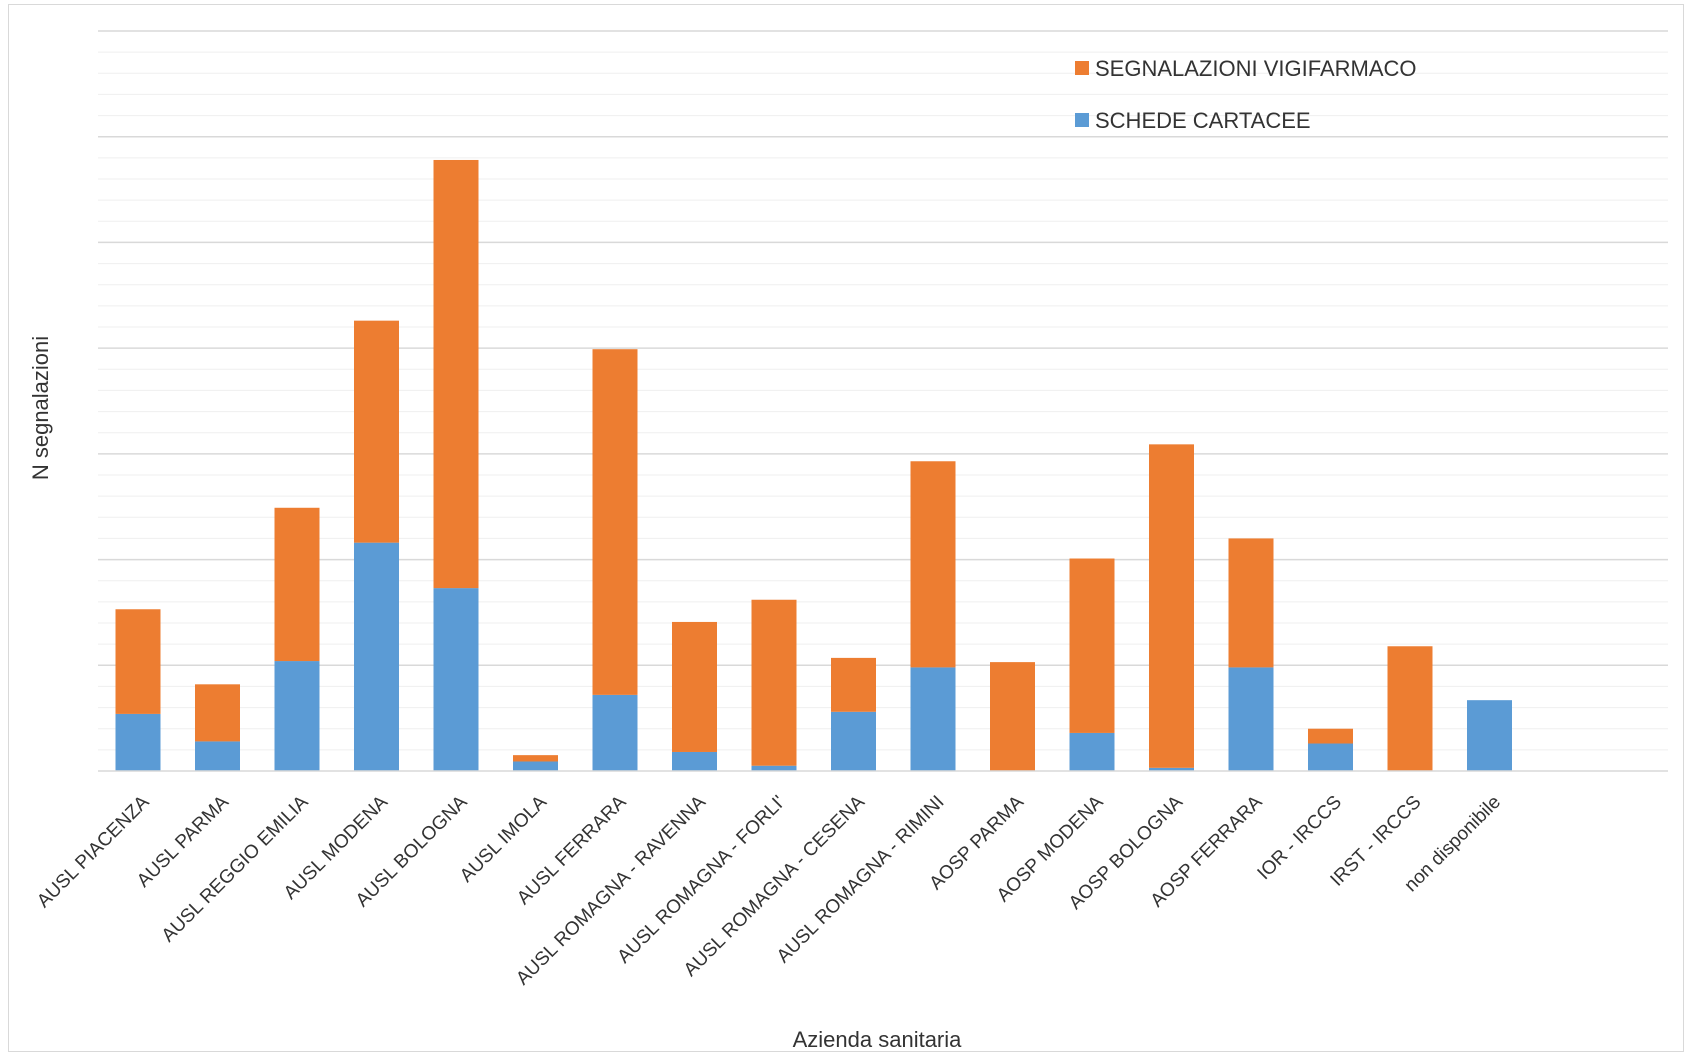  What do you see at coordinates (702, 880) in the screenshot?
I see `x-tick-label: AUSL ROMAGNA - FORLI'` at bounding box center [702, 880].